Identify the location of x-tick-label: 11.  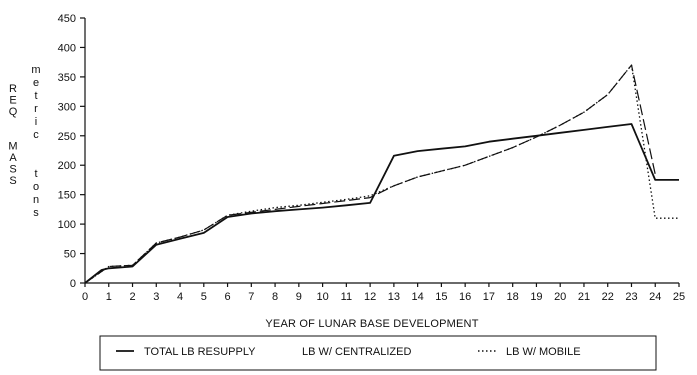
(346, 297).